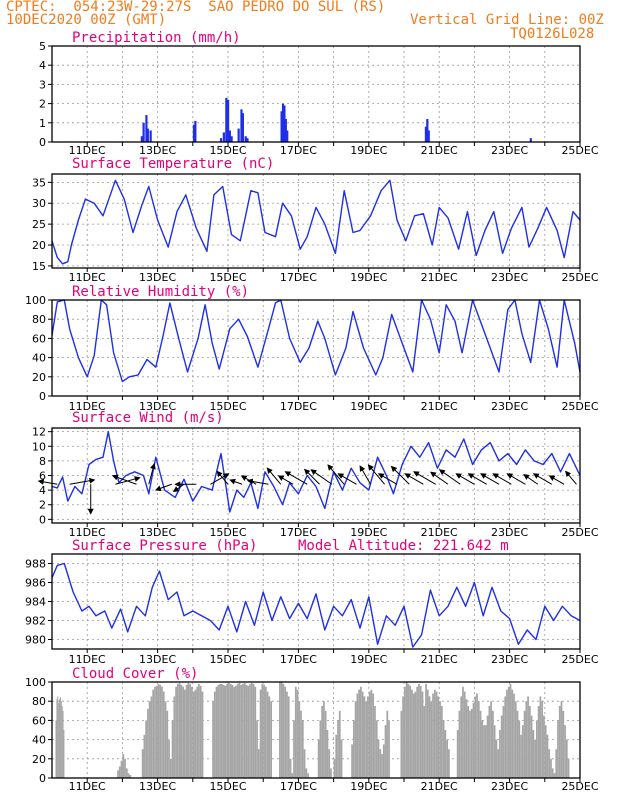 Image resolution: width=618 pixels, height=800 pixels. I want to click on x-tick-label: 11DEC, so click(87, 277).